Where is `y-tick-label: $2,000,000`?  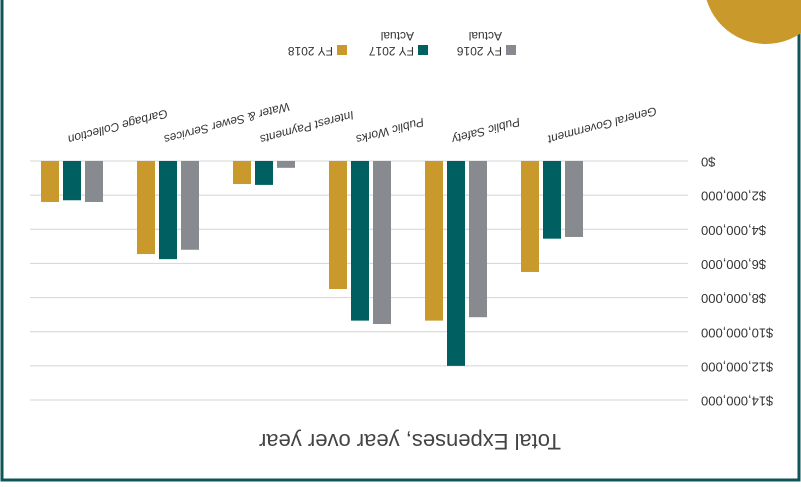 y-tick-label: $2,000,000 is located at coordinates (733, 196).